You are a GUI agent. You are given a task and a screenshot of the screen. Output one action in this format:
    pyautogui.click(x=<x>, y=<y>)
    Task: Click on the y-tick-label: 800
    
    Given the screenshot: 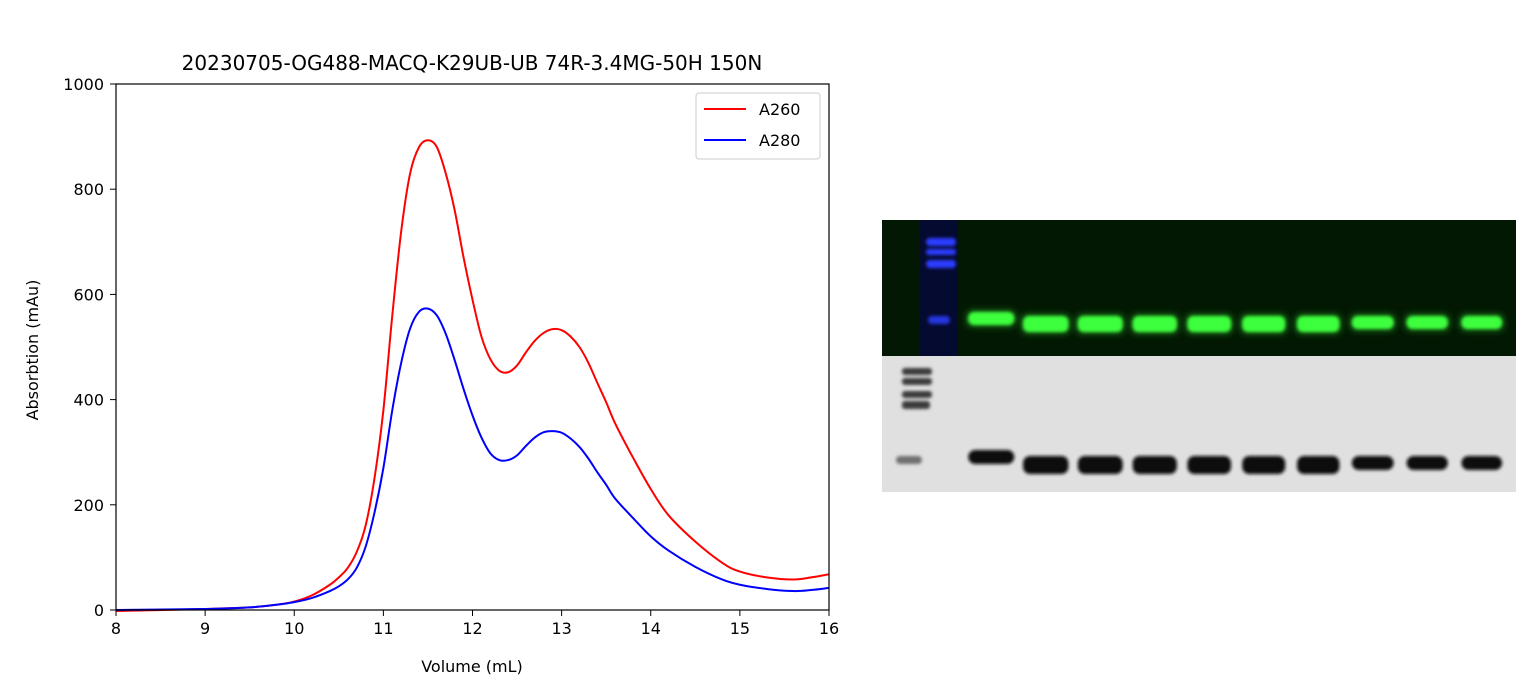 What is the action you would take?
    pyautogui.click(x=88, y=189)
    